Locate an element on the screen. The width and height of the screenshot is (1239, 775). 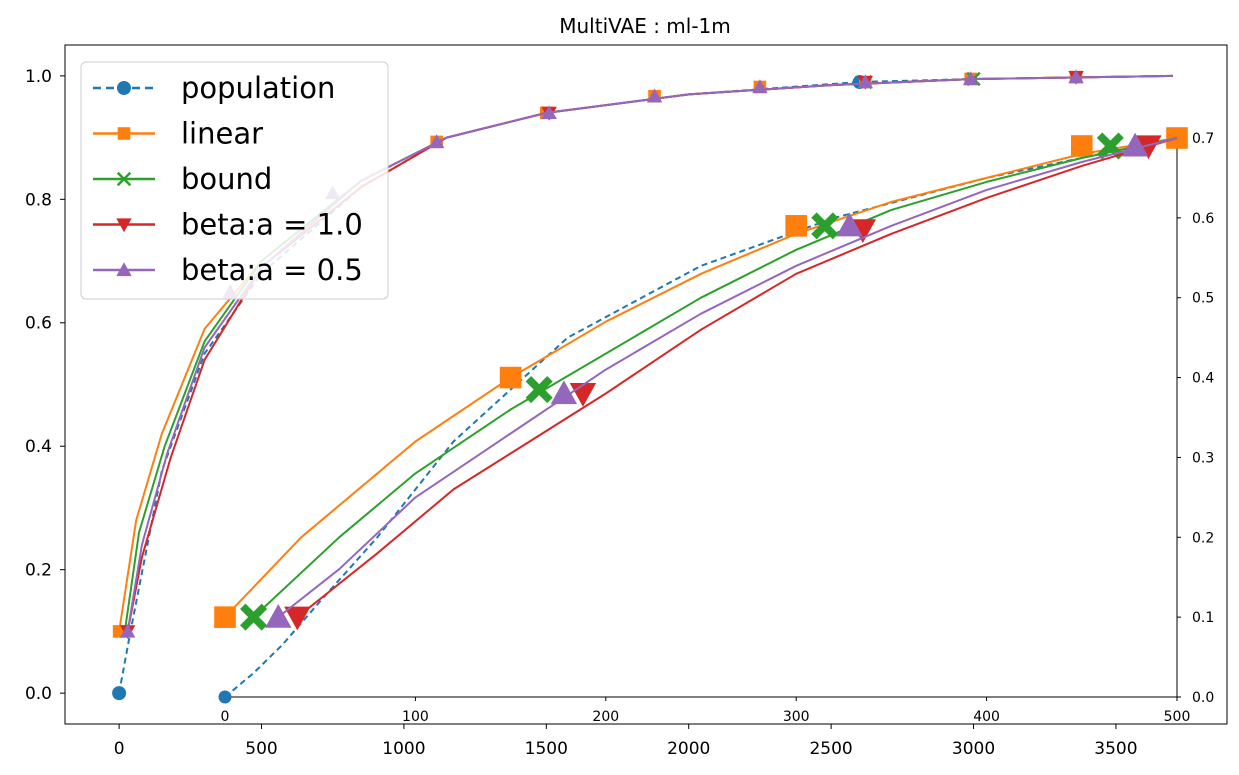
inset-y-tick-label: 0.7 is located at coordinates (1203, 139).